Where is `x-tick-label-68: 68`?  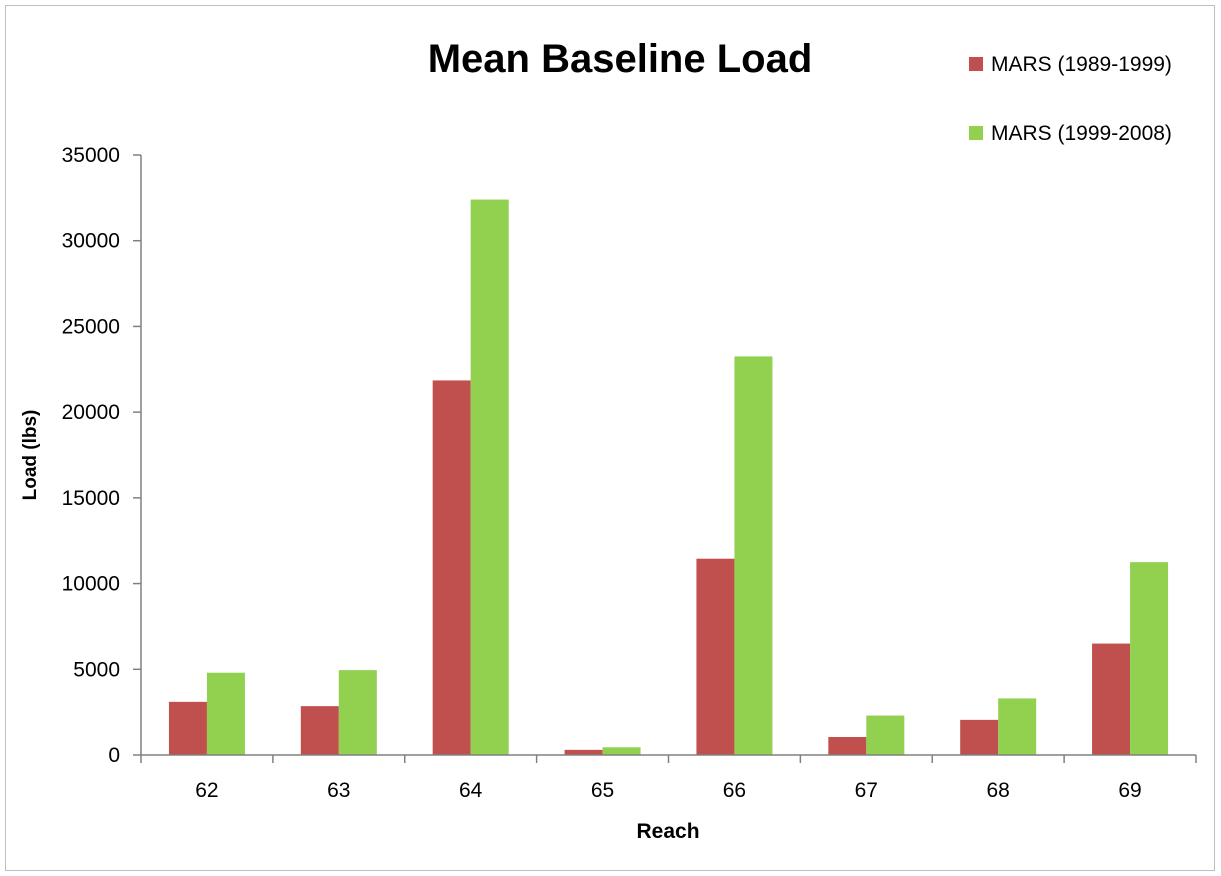
x-tick-label-68: 68 is located at coordinates (998, 790).